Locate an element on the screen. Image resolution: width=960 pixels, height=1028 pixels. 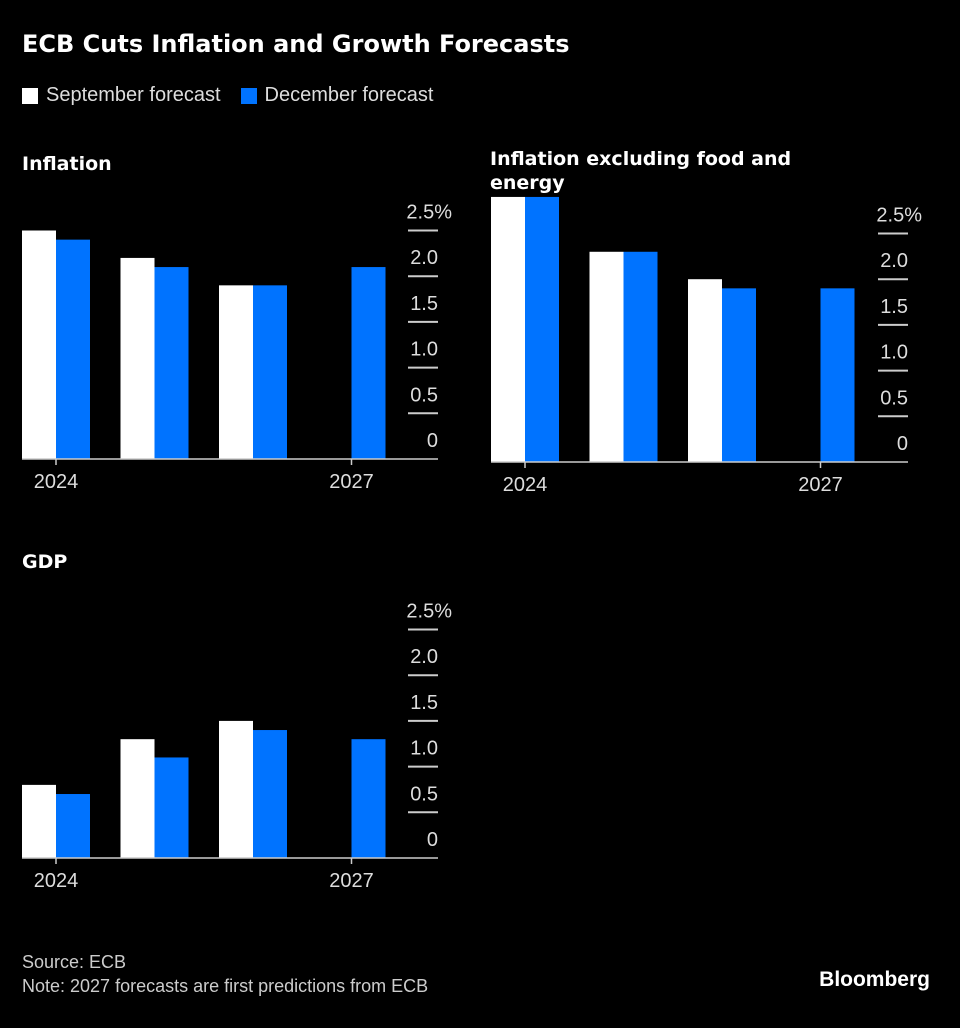
legend-swatch-white is located at coordinates (30, 95).